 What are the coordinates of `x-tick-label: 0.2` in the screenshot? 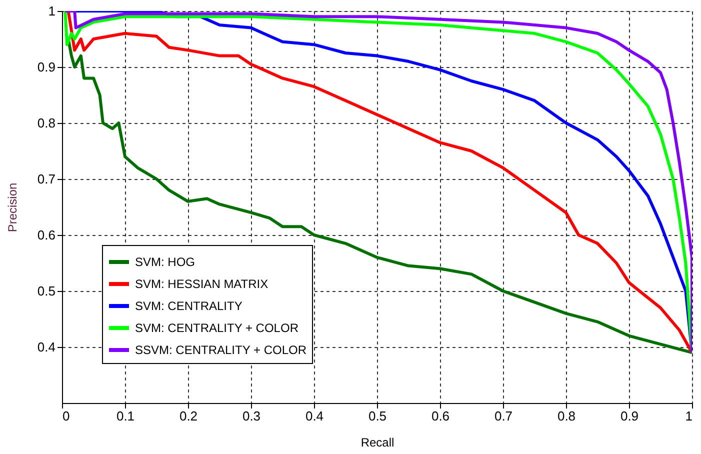 It's located at (188, 416).